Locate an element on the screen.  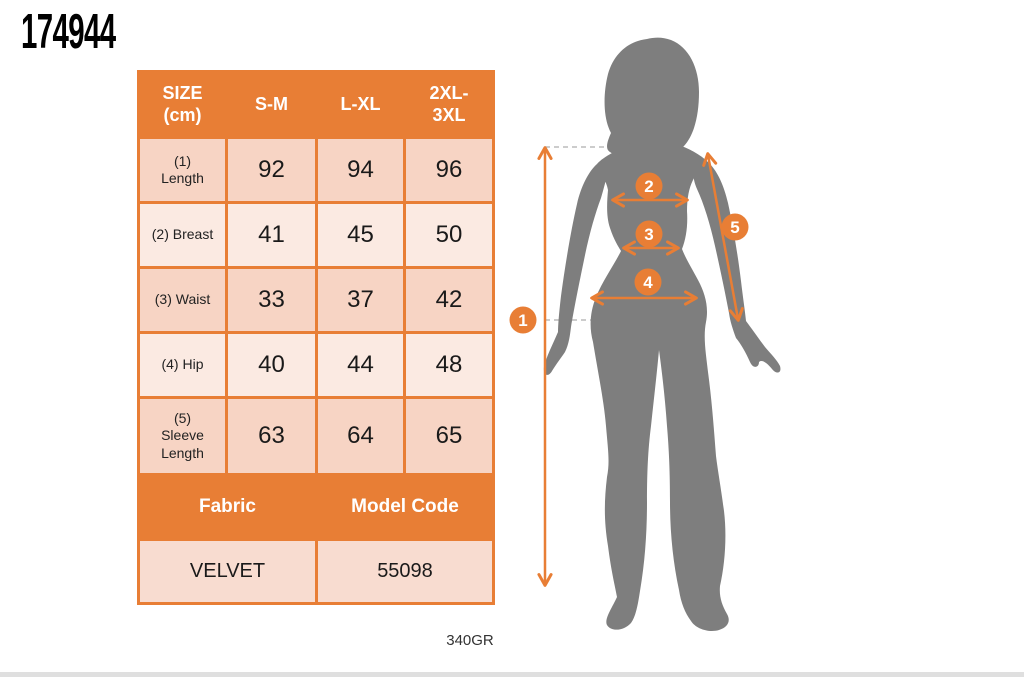
table-footer-value-row: VELVET 55098 is located at coordinates (316, 571).